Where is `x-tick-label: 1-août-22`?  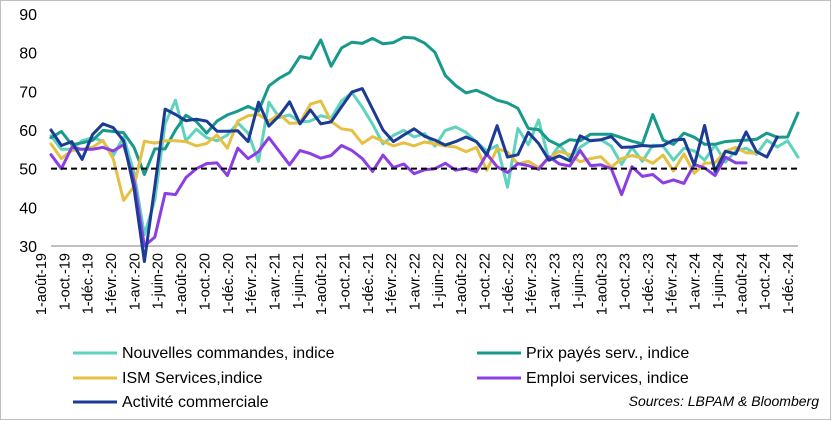
x-tick-label: 1-août-22 is located at coordinates (462, 284).